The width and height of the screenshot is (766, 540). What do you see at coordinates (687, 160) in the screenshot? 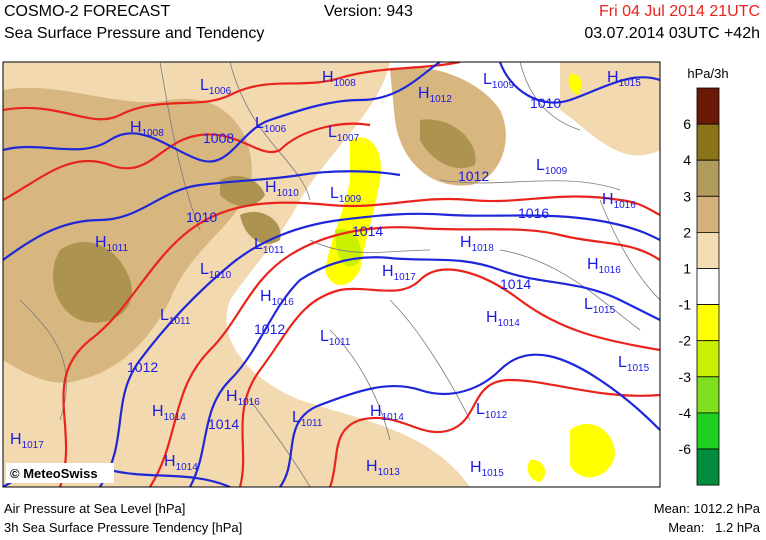
I see `colorbar-label: 4` at bounding box center [687, 160].